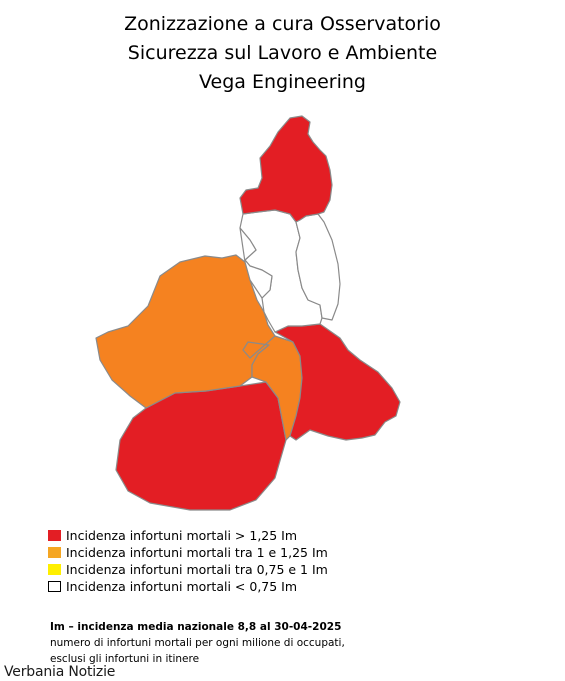 Image resolution: width=565 pixels, height=681 pixels. What do you see at coordinates (182, 586) in the screenshot?
I see `legend-label: Incidenza infortuni mortali < 0,75 Im` at bounding box center [182, 586].